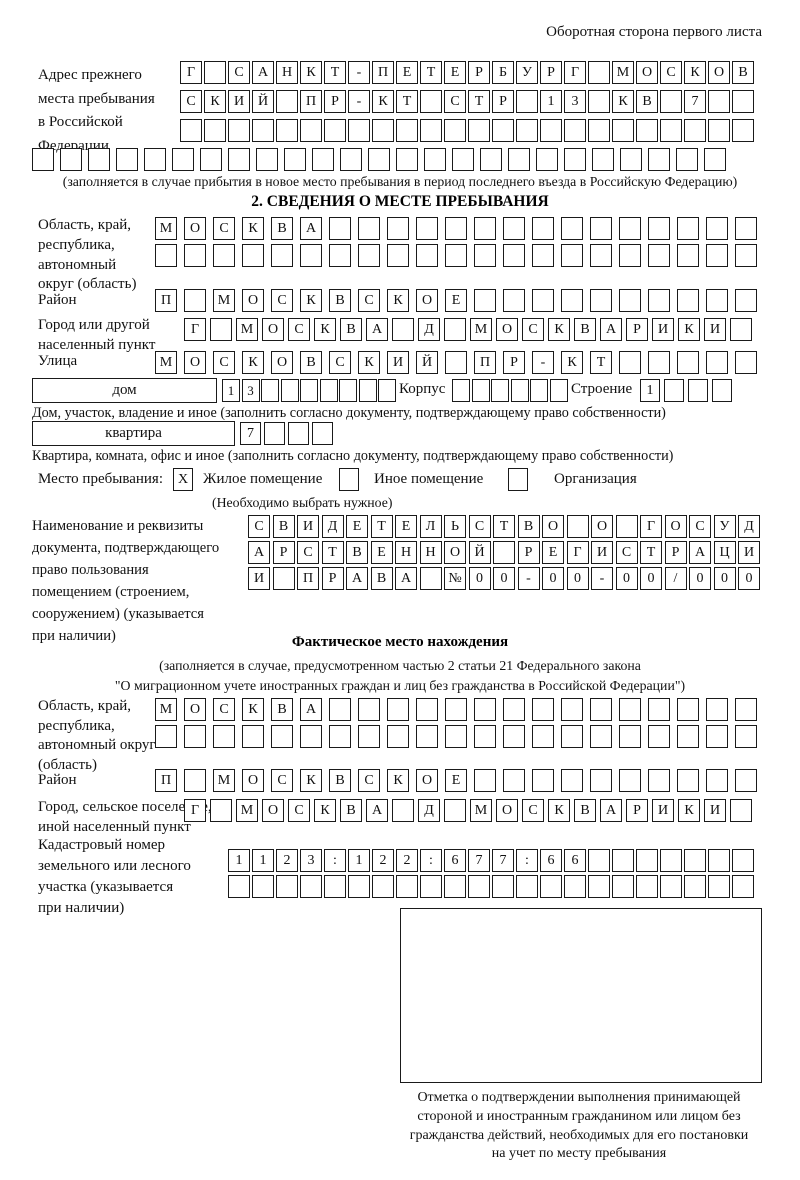  Describe the element at coordinates (479, 552) in the screenshot. I see `char-cell: Й` at that location.